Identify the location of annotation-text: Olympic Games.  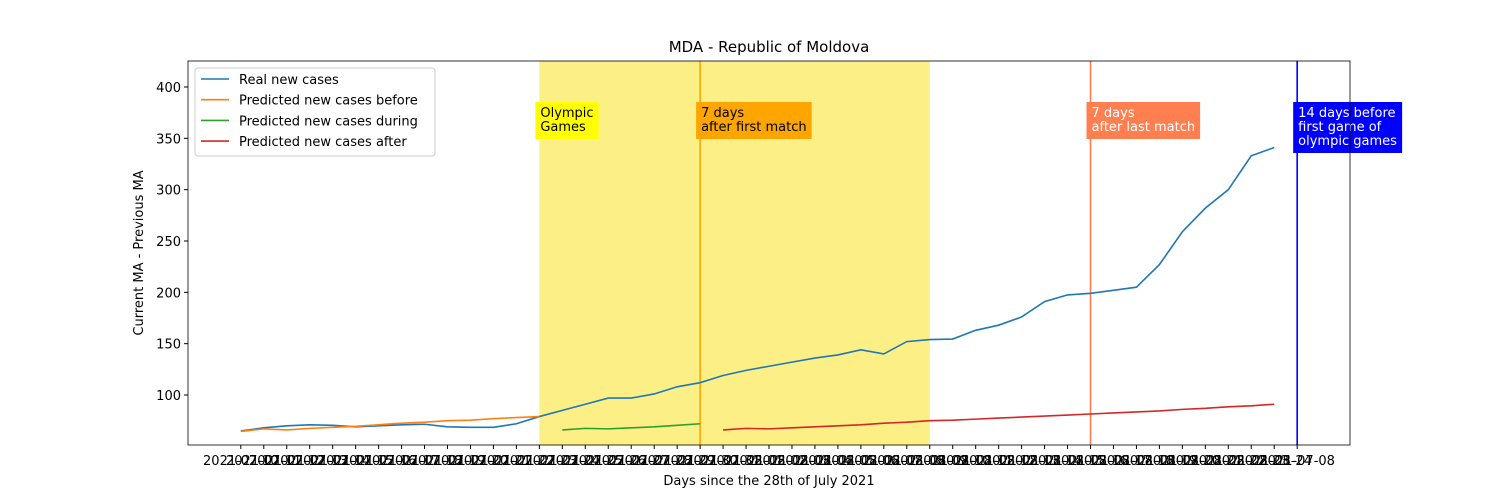
(566, 120).